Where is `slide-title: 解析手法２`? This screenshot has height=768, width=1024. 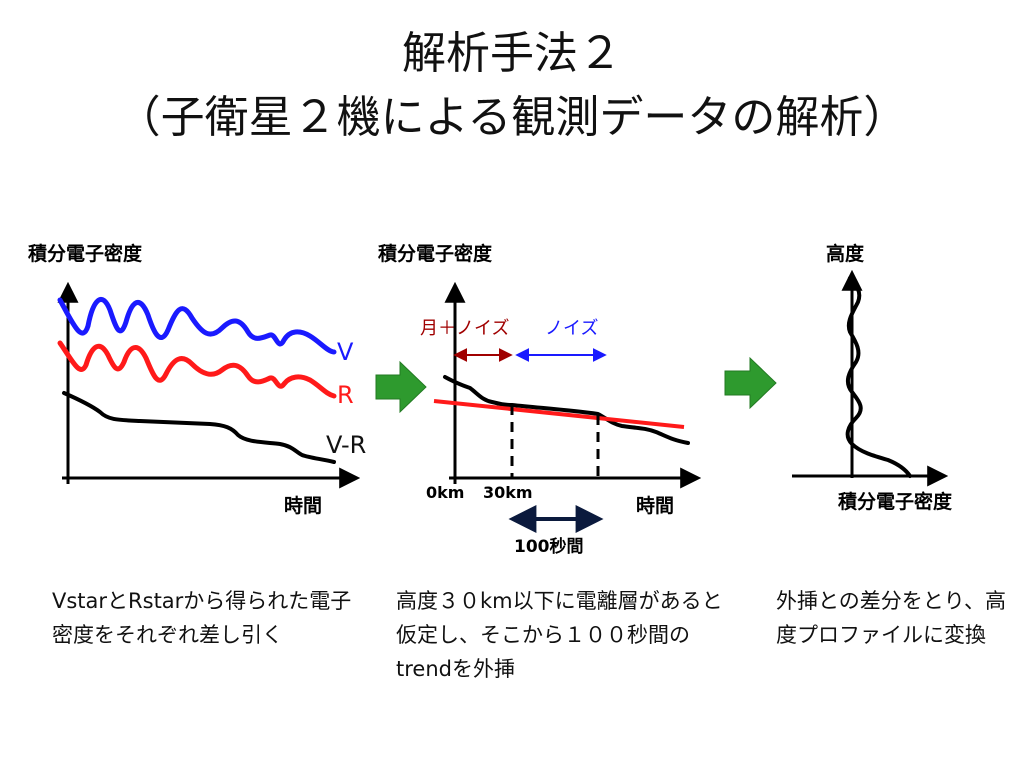 slide-title: 解析手法２ is located at coordinates (512, 53).